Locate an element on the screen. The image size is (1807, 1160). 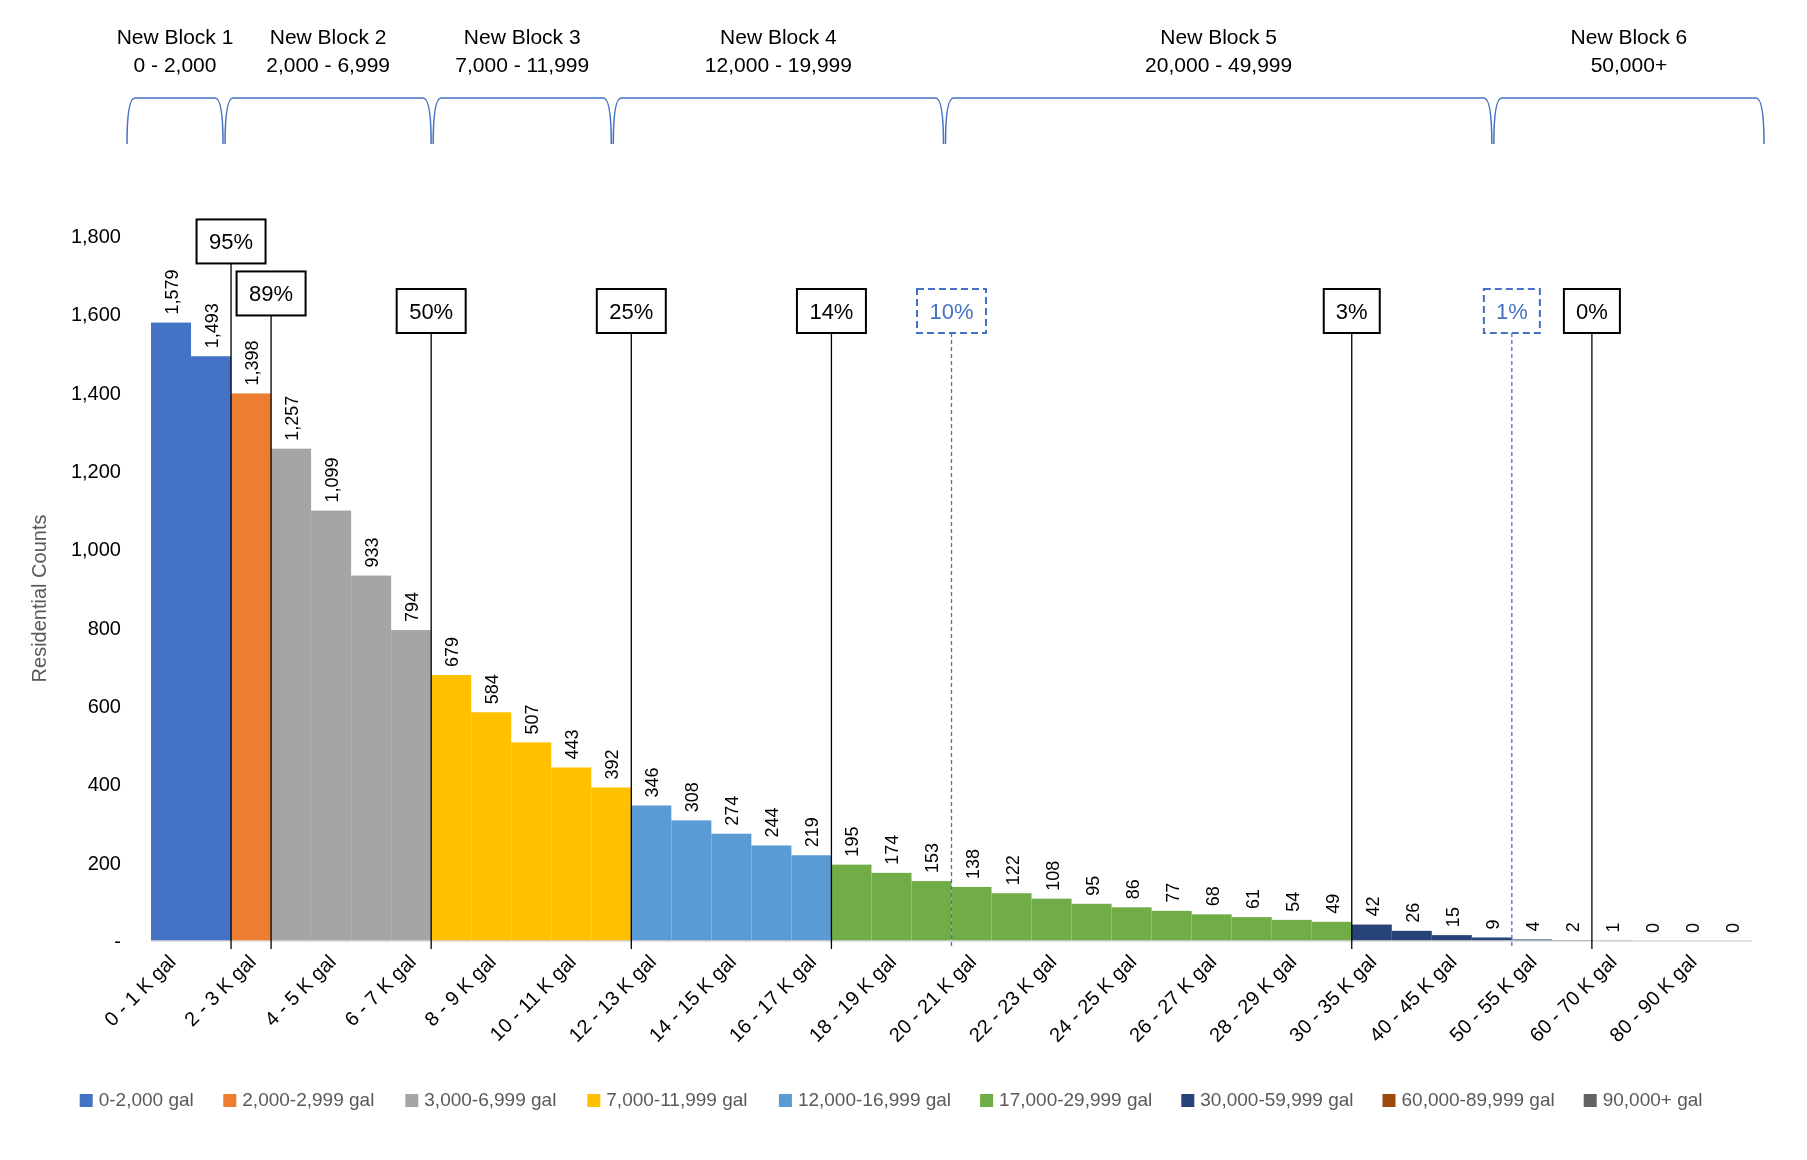
data-label: 68 is located at coordinates (1212, 896).